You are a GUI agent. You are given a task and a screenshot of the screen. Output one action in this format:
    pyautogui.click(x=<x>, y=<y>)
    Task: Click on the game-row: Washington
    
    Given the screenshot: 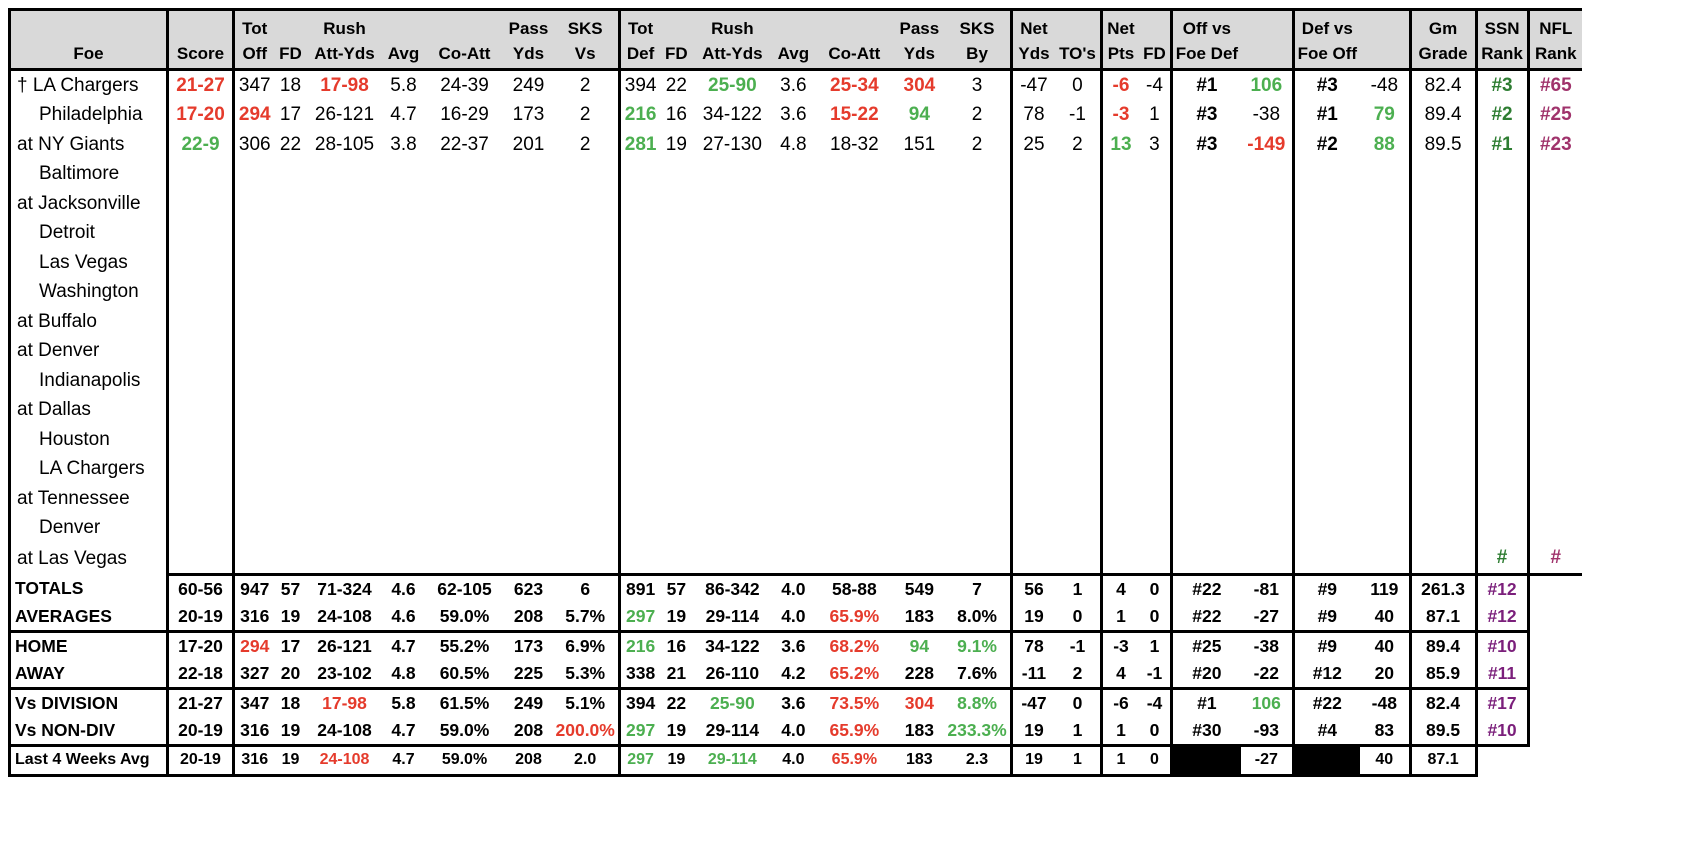 What is the action you would take?
    pyautogui.click(x=796, y=292)
    